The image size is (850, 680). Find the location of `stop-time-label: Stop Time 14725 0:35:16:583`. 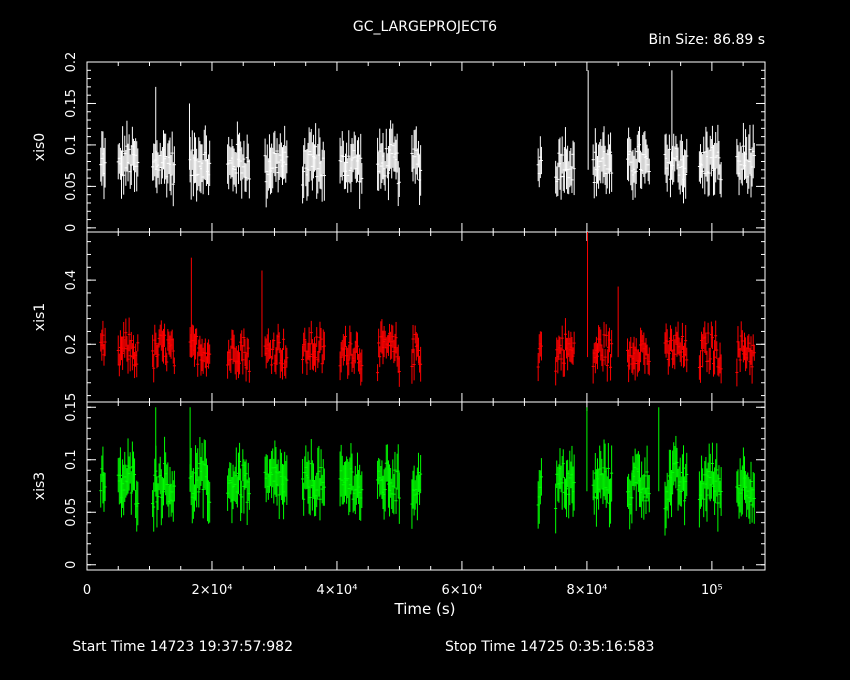

stop-time-label: Stop Time 14725 0:35:16:583 is located at coordinates (549, 647).